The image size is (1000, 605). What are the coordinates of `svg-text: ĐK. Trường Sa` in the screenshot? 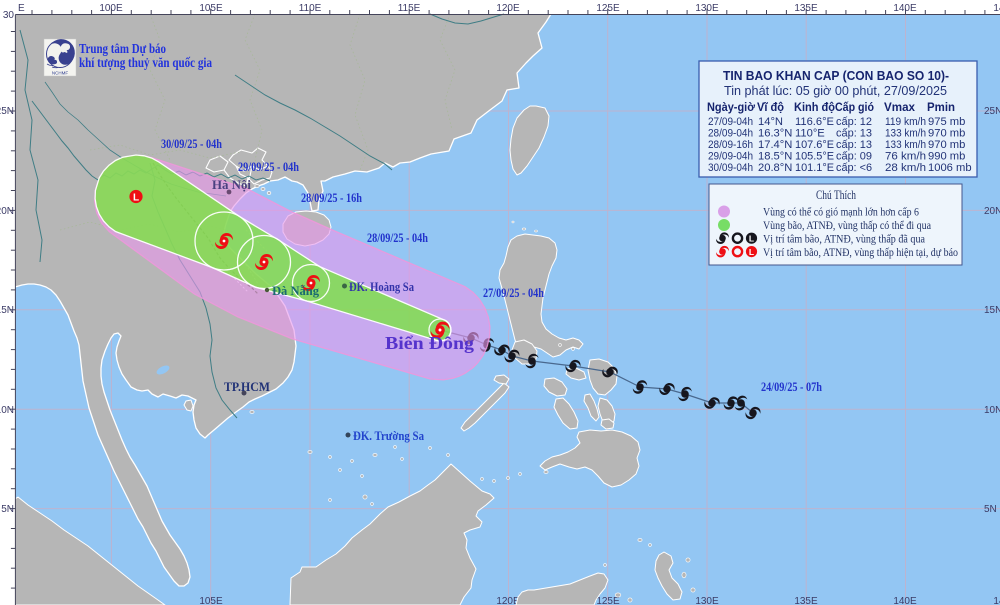 It's located at (389, 436).